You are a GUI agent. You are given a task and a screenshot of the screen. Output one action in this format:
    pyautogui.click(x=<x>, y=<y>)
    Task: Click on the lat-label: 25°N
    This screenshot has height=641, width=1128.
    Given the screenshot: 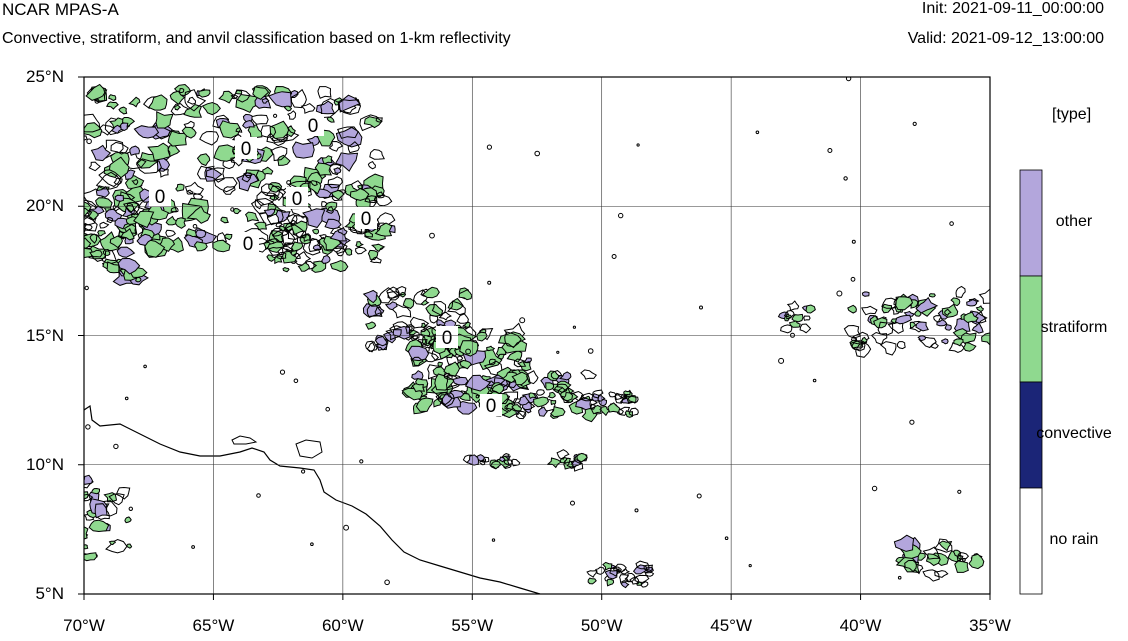 What is the action you would take?
    pyautogui.click(x=45, y=76)
    